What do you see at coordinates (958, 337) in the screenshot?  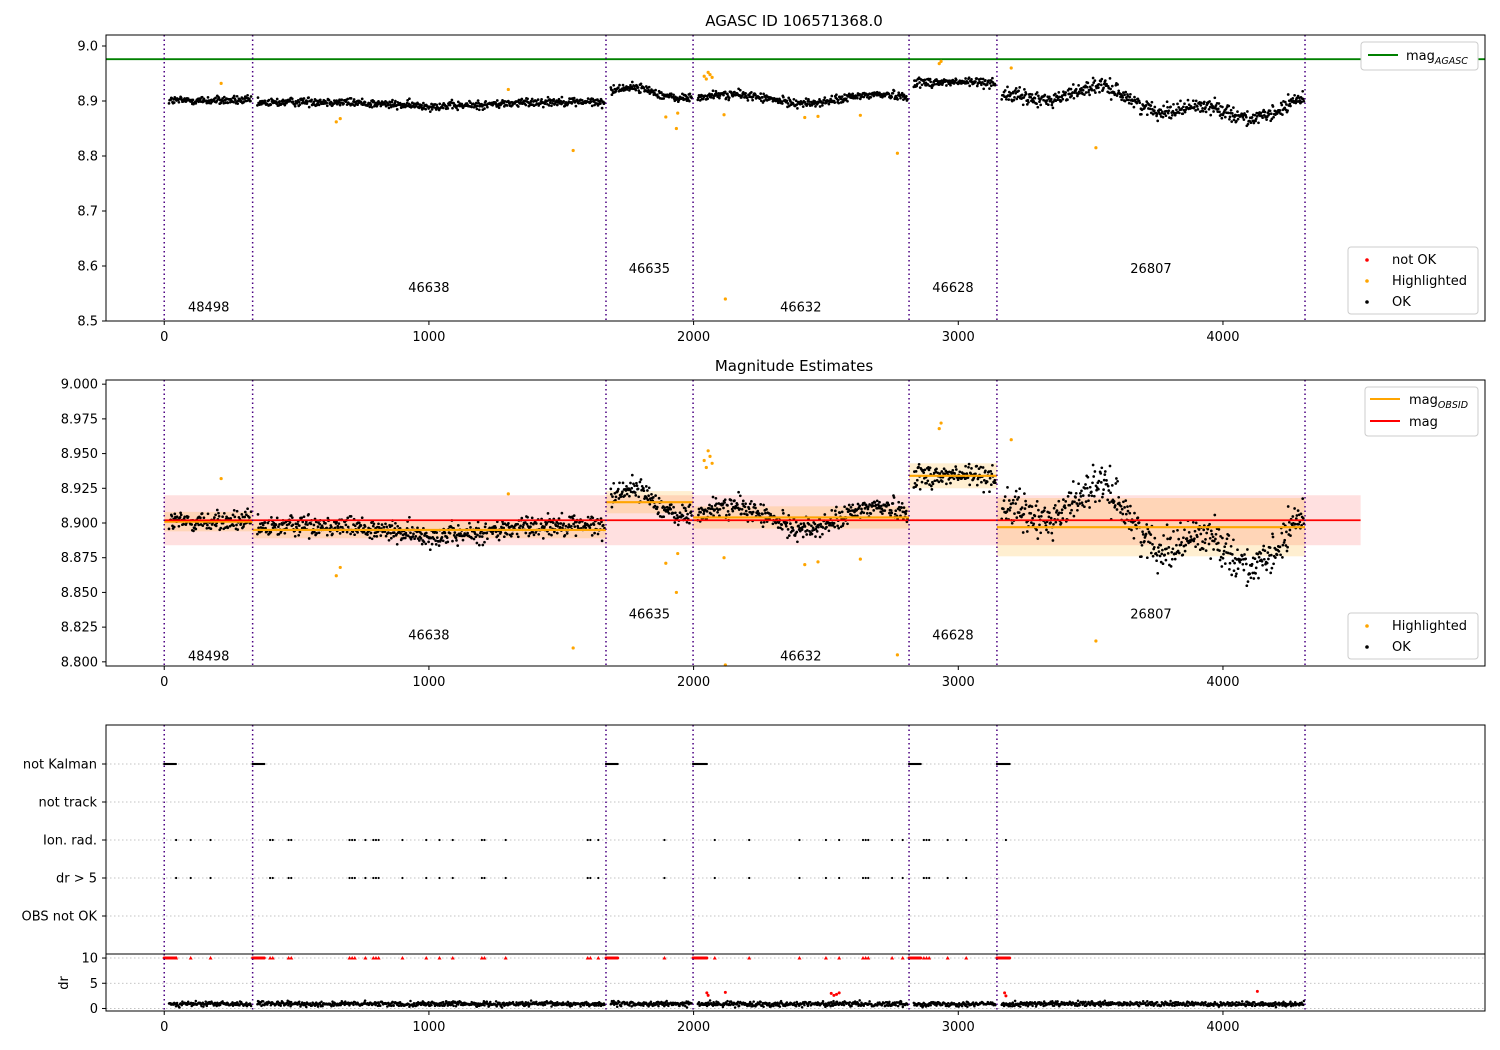 I see `x-tick-label: 3000` at bounding box center [958, 337].